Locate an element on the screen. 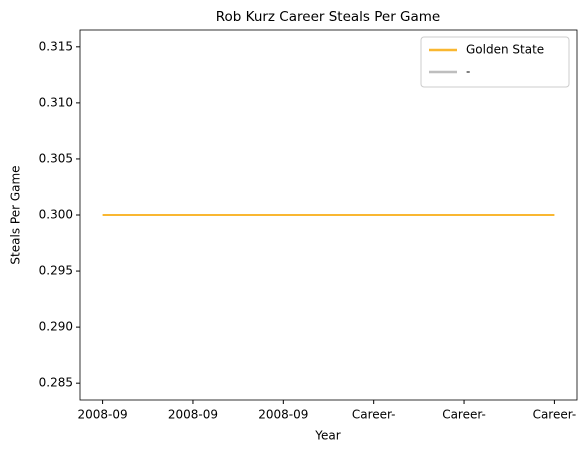  chart-title: Rob Kurz Career Steals Per Game is located at coordinates (328, 17).